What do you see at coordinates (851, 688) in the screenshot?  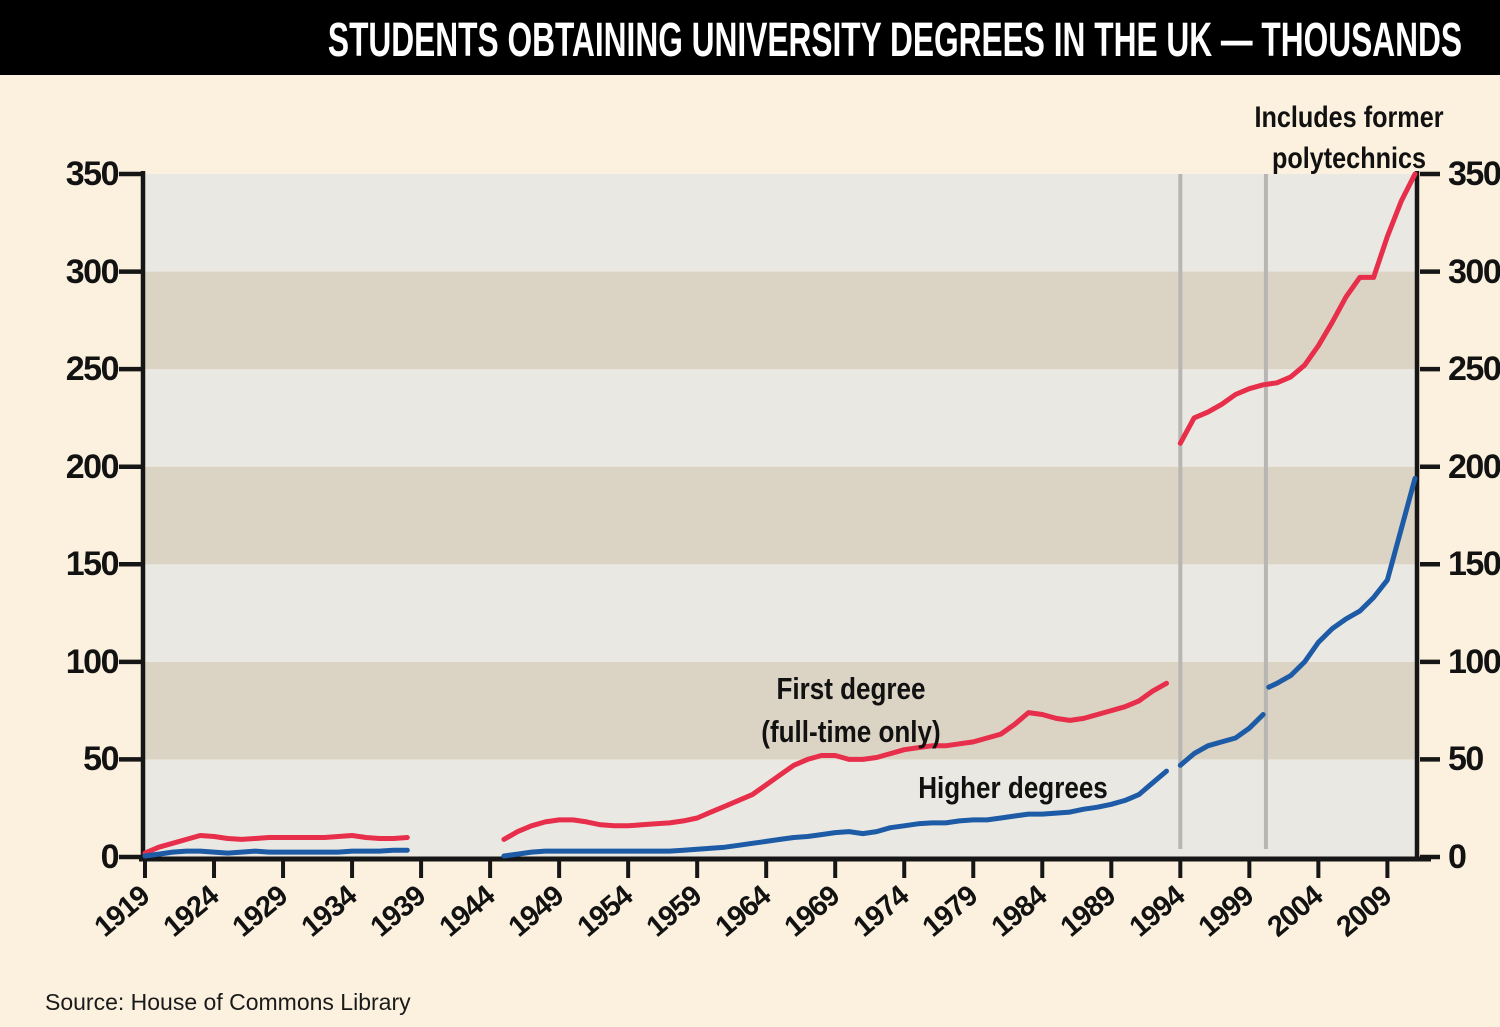 I see `annotation-first-degree-line1: First degree` at bounding box center [851, 688].